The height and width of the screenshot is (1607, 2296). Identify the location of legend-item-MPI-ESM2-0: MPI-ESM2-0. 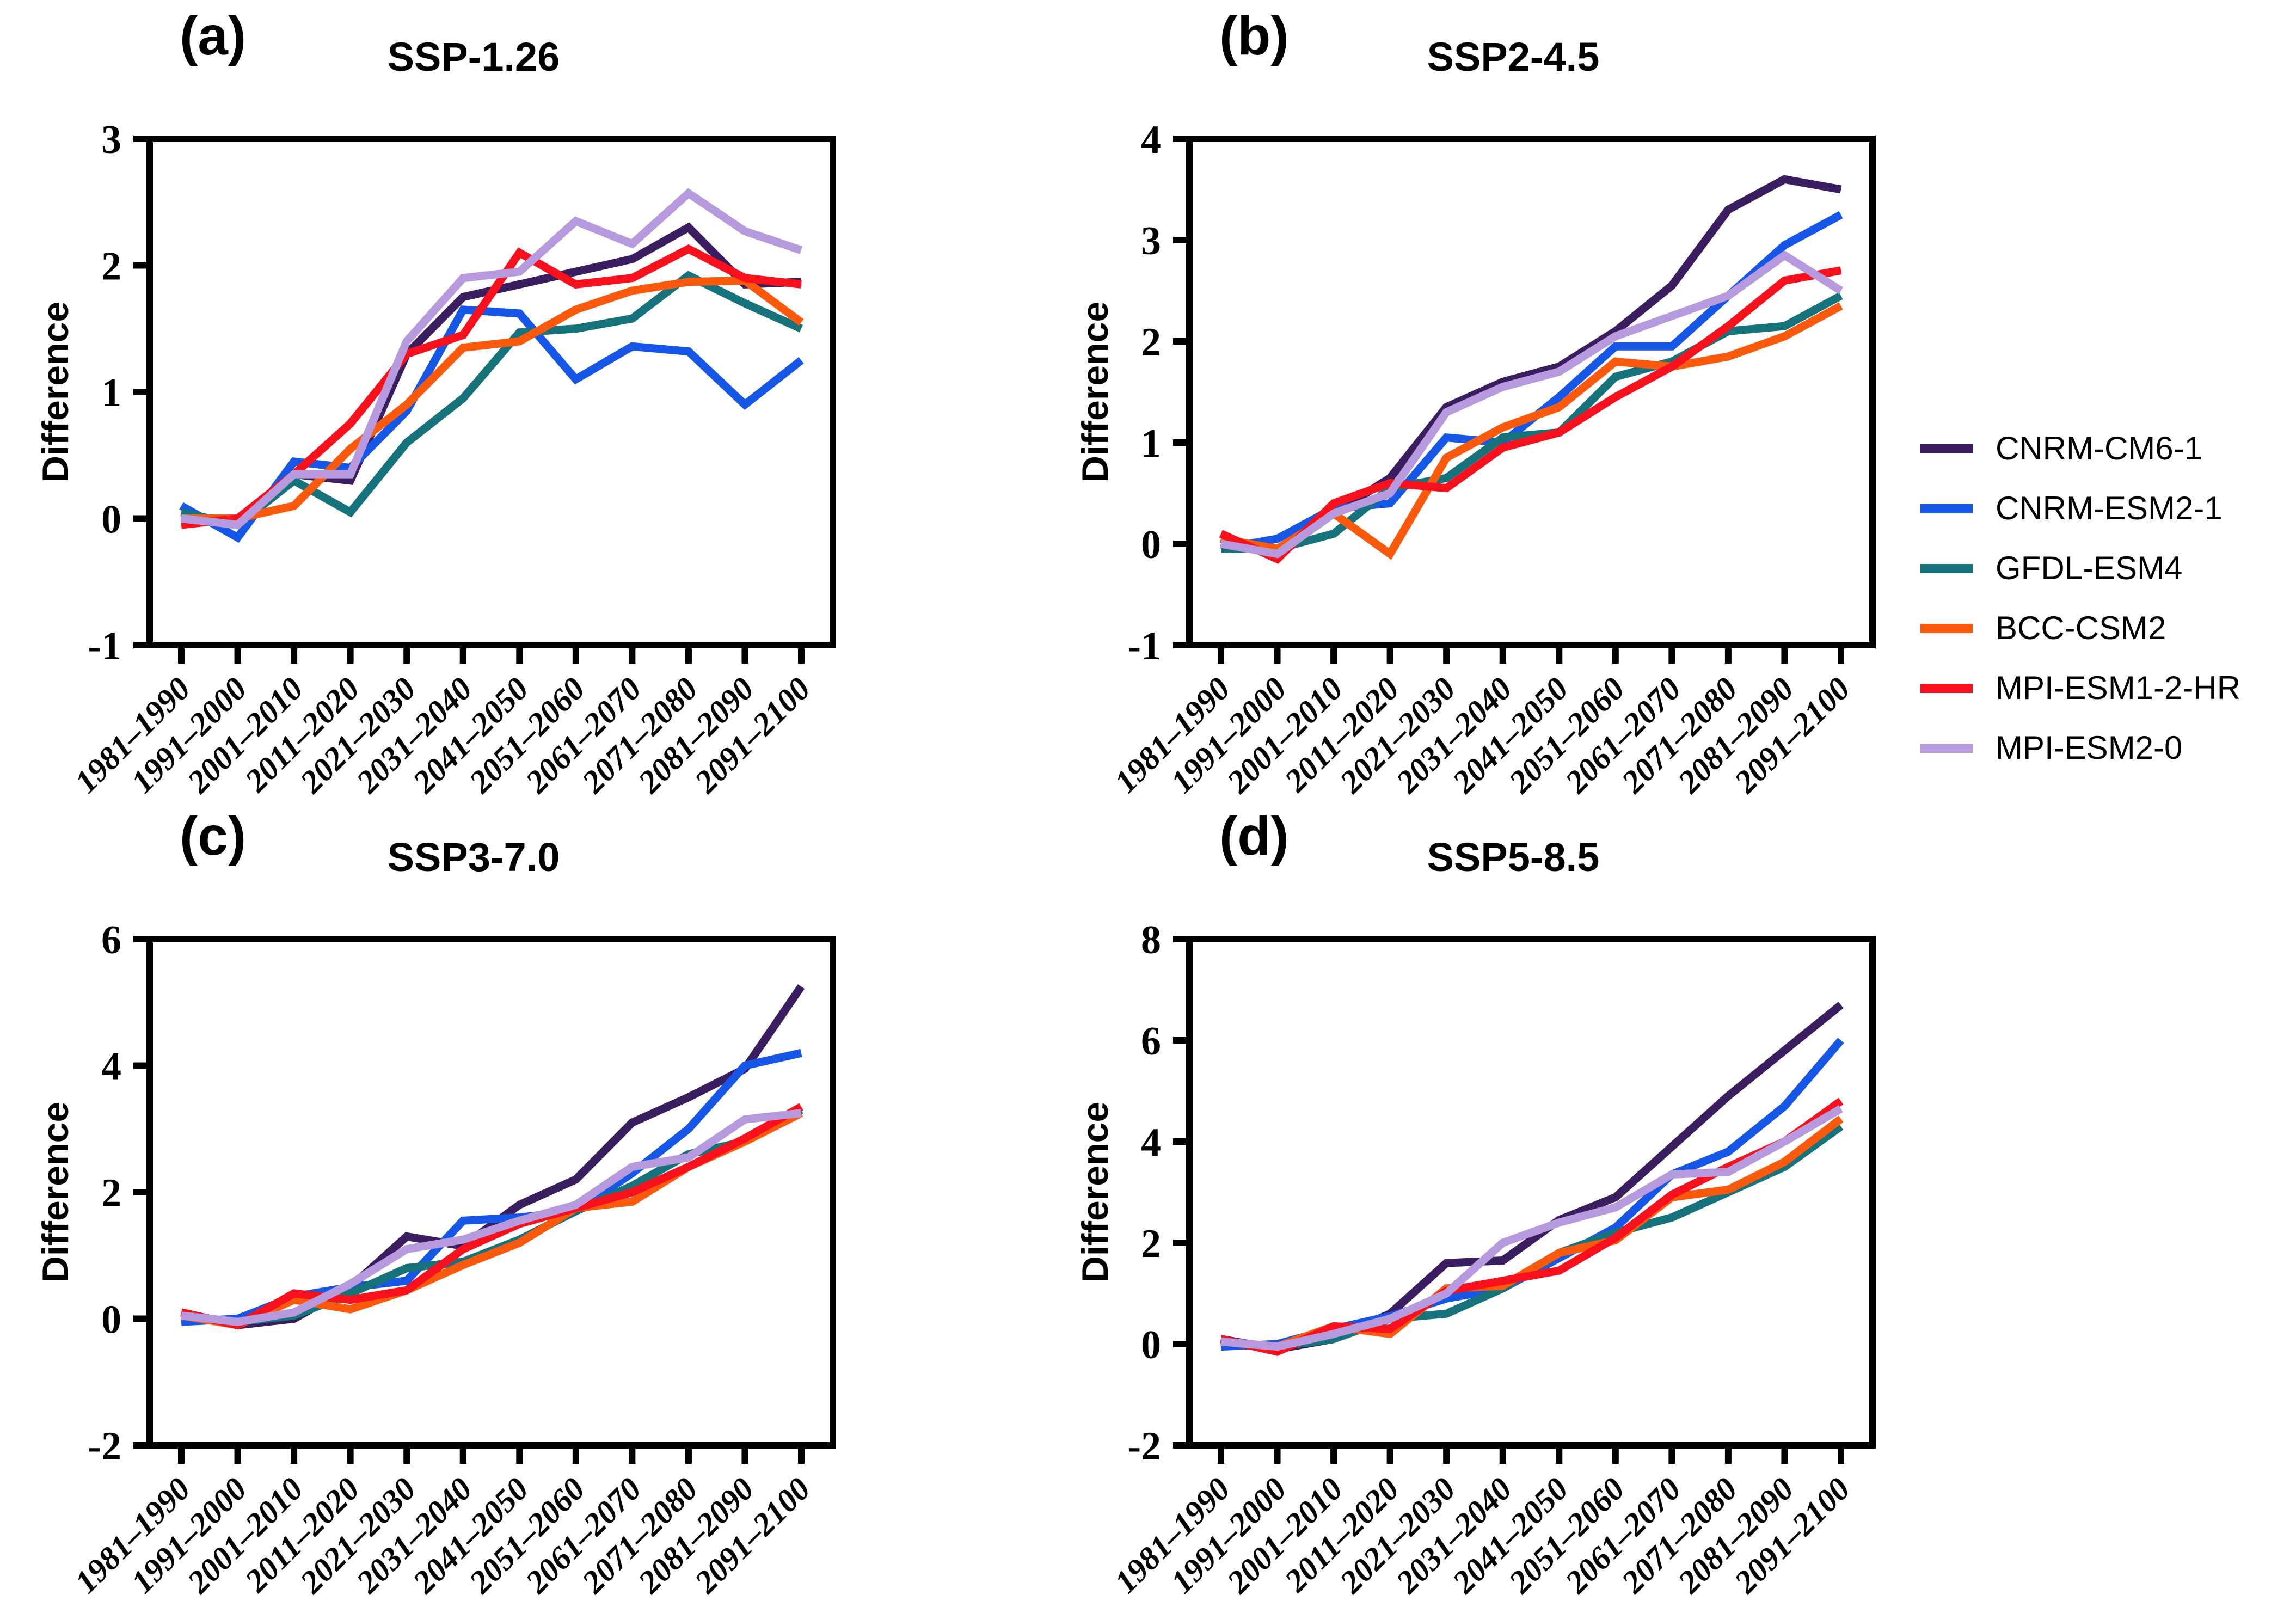
(2080, 748).